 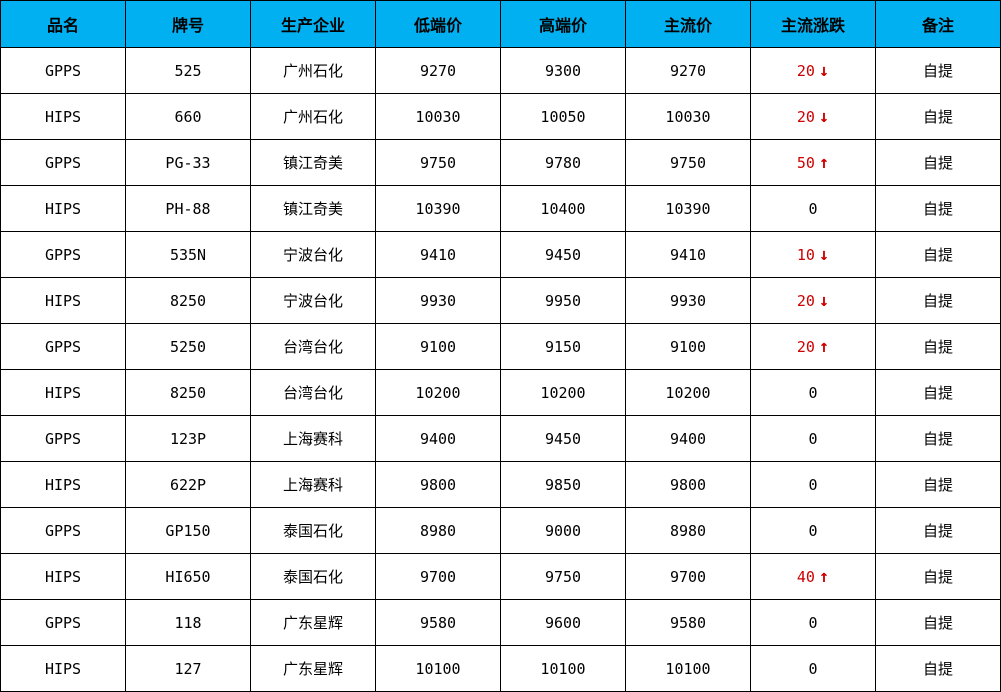 I want to click on cell-high-price: 9950, so click(x=563, y=300).